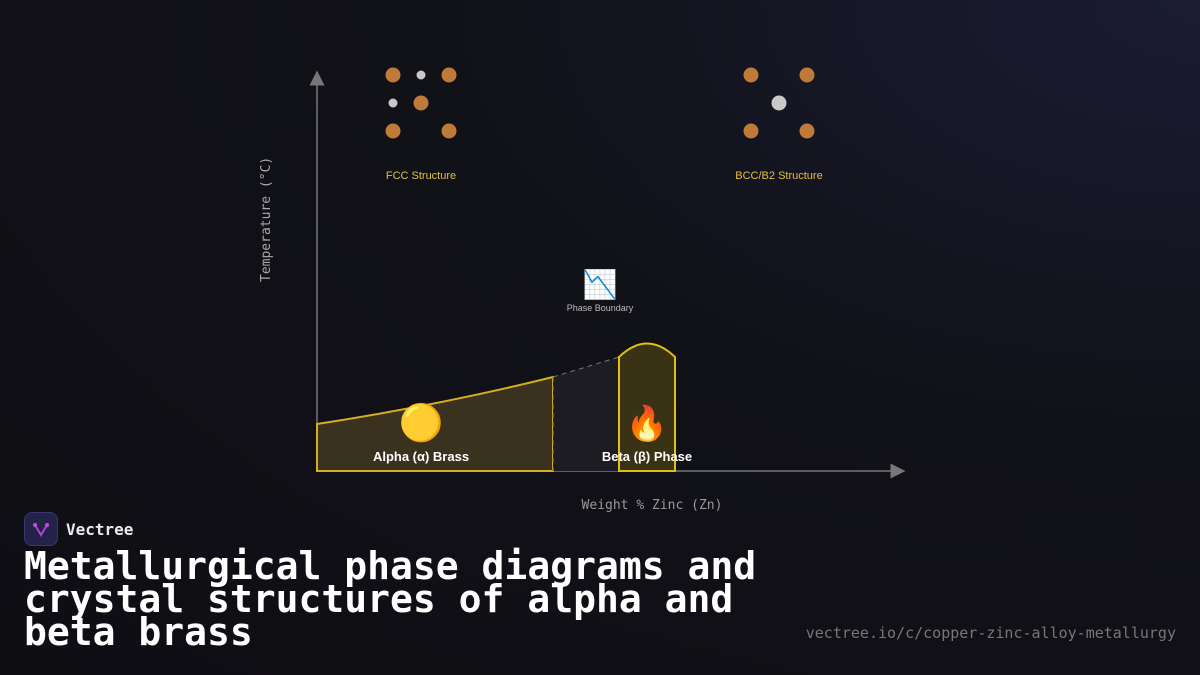  I want to click on beta-label: Beta (β) Phase, so click(647, 456).